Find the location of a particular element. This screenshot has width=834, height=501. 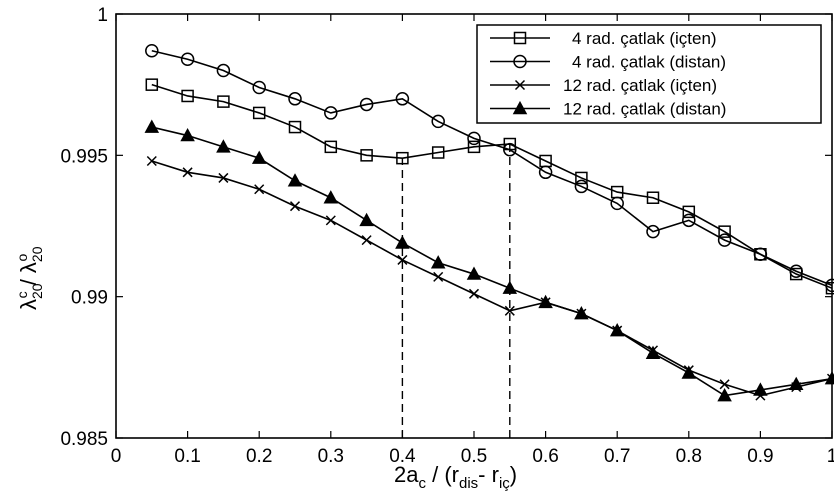

x-tick-label: 0.9 is located at coordinates (760, 456).